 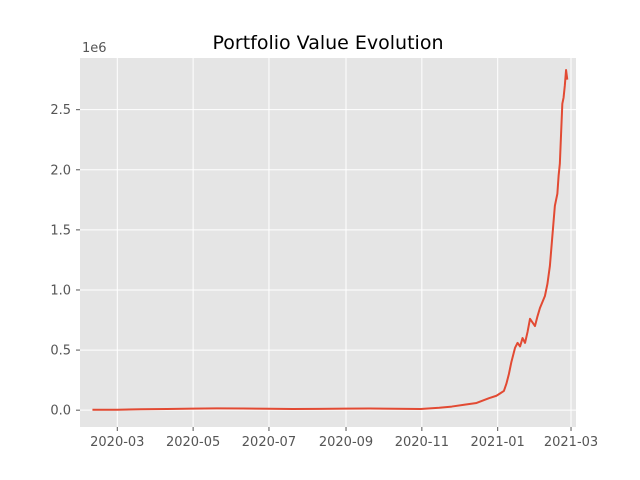 I want to click on y-tick-label: 2.0, so click(x=60, y=170).